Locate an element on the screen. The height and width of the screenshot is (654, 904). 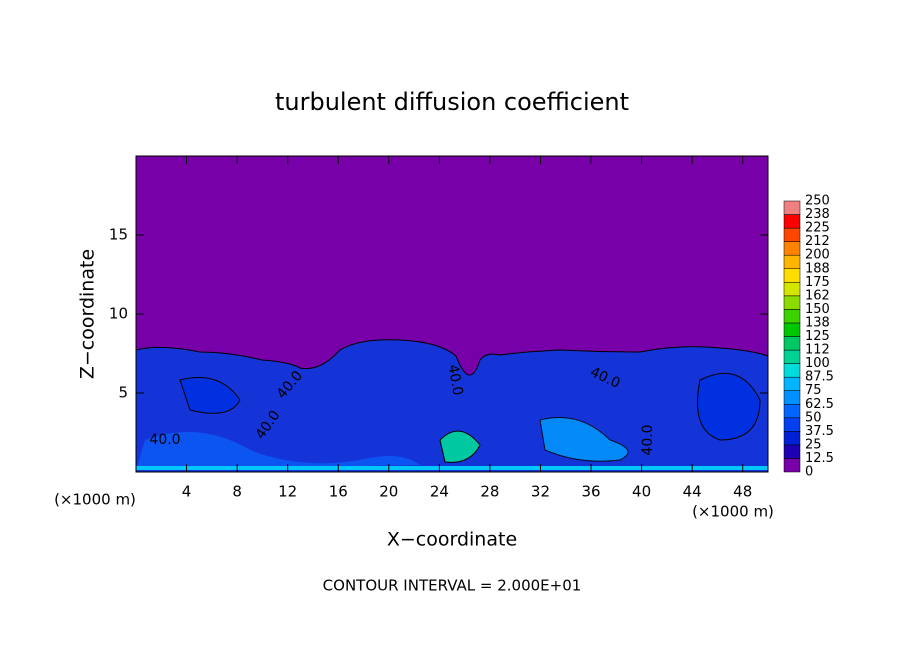
x-tick-label: 32 is located at coordinates (540, 492).